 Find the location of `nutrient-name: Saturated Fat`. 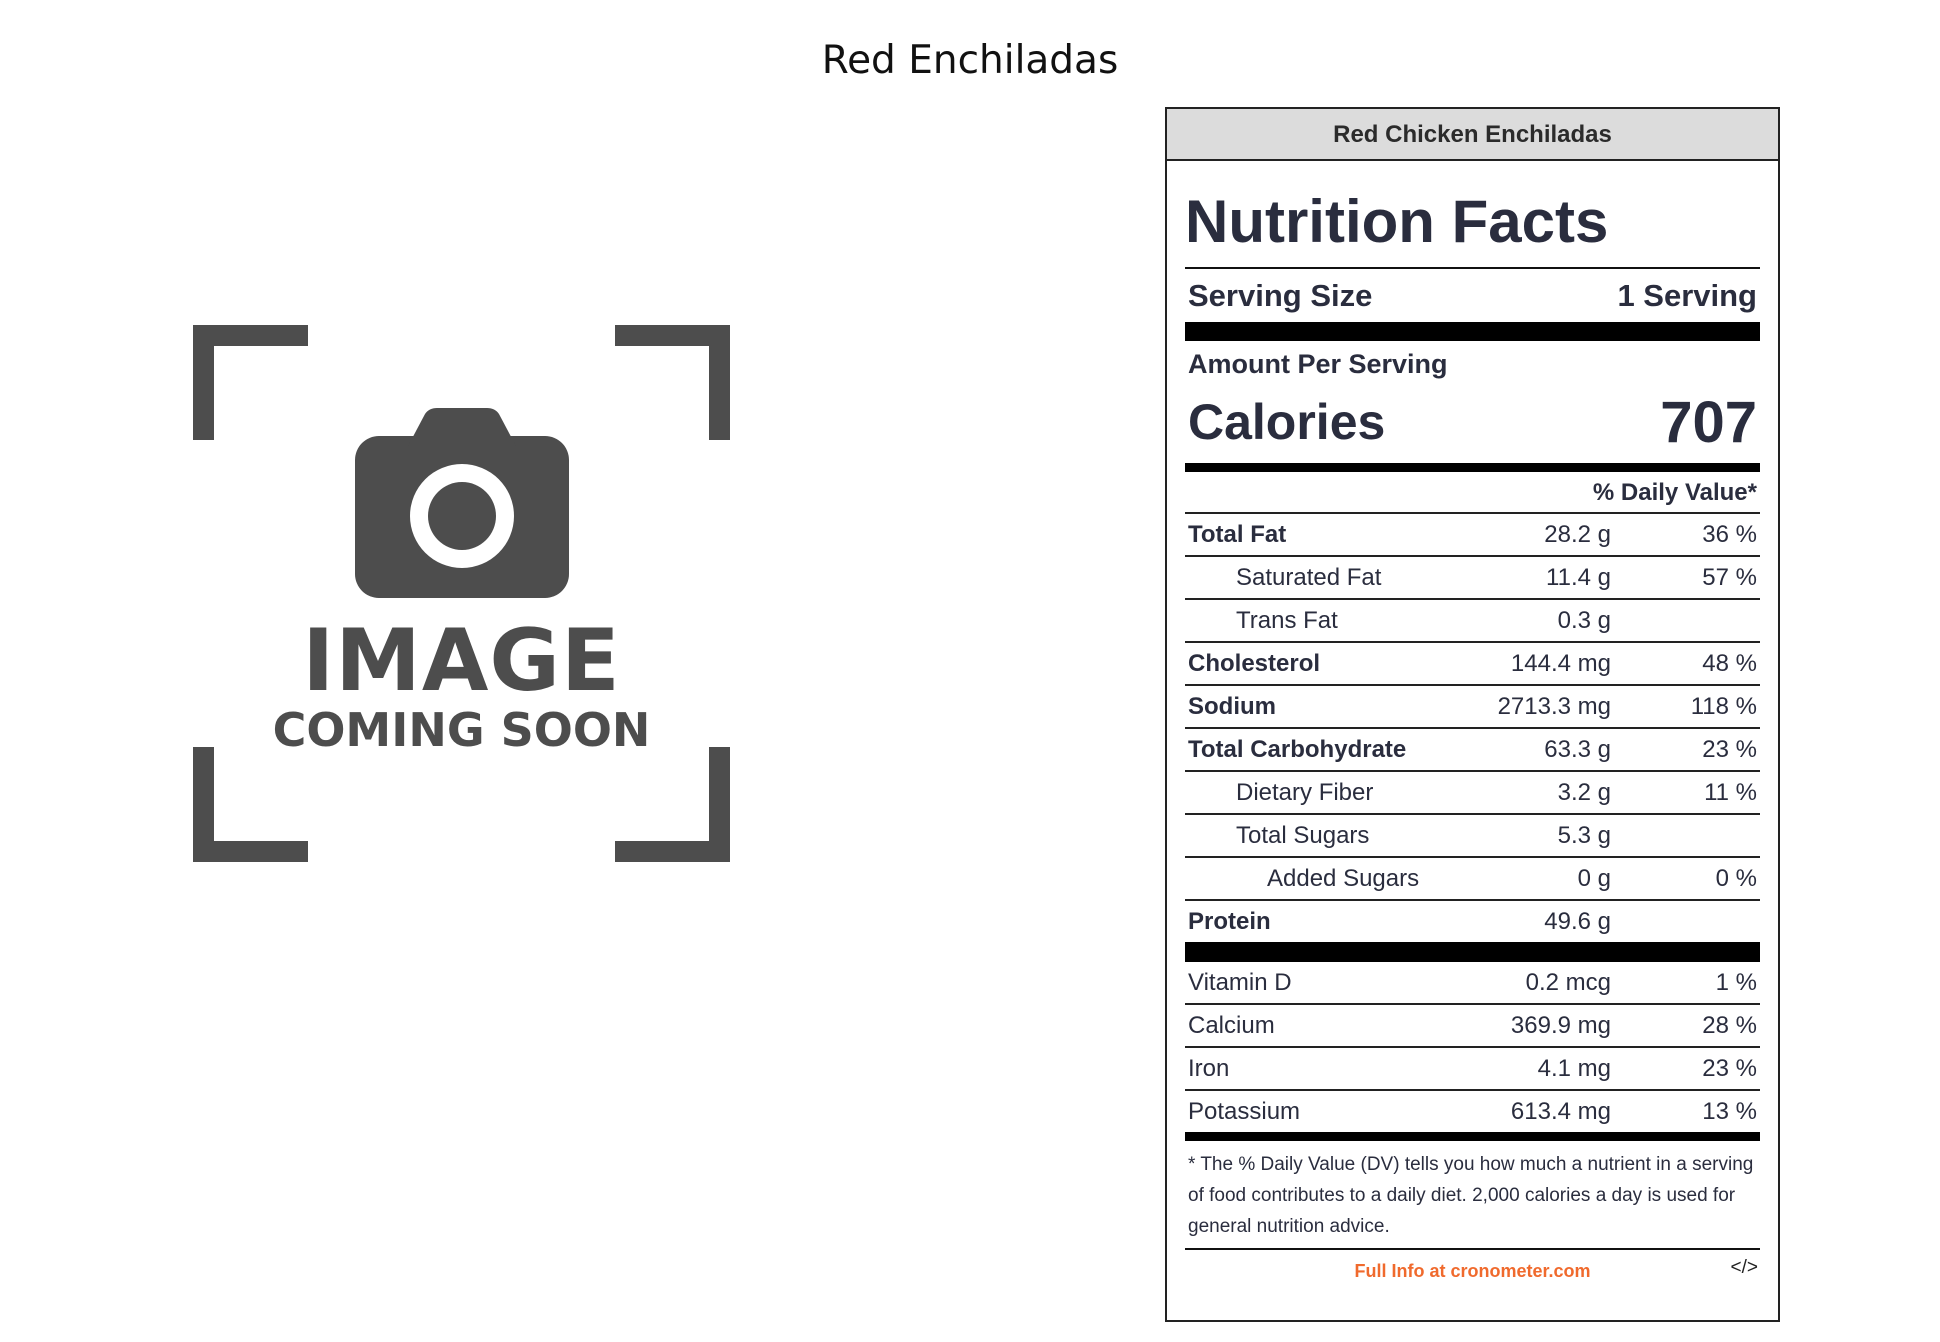

nutrient-name: Saturated Fat is located at coordinates (1309, 577).